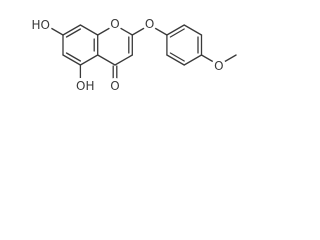 The width and height of the screenshot is (320, 240). What do you see at coordinates (114, 86) in the screenshot?
I see `carbonyl-oxygen-label: O` at bounding box center [114, 86].